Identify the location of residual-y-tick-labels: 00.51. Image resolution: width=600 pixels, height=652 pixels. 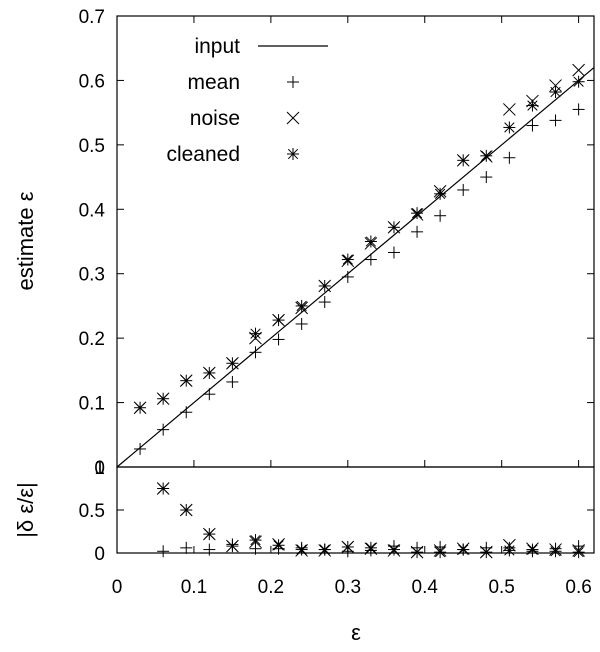
(92, 511).